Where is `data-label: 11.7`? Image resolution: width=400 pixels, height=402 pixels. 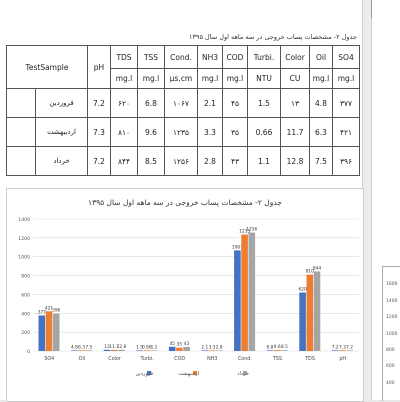 data-label: 11.7 is located at coordinates (114, 347).